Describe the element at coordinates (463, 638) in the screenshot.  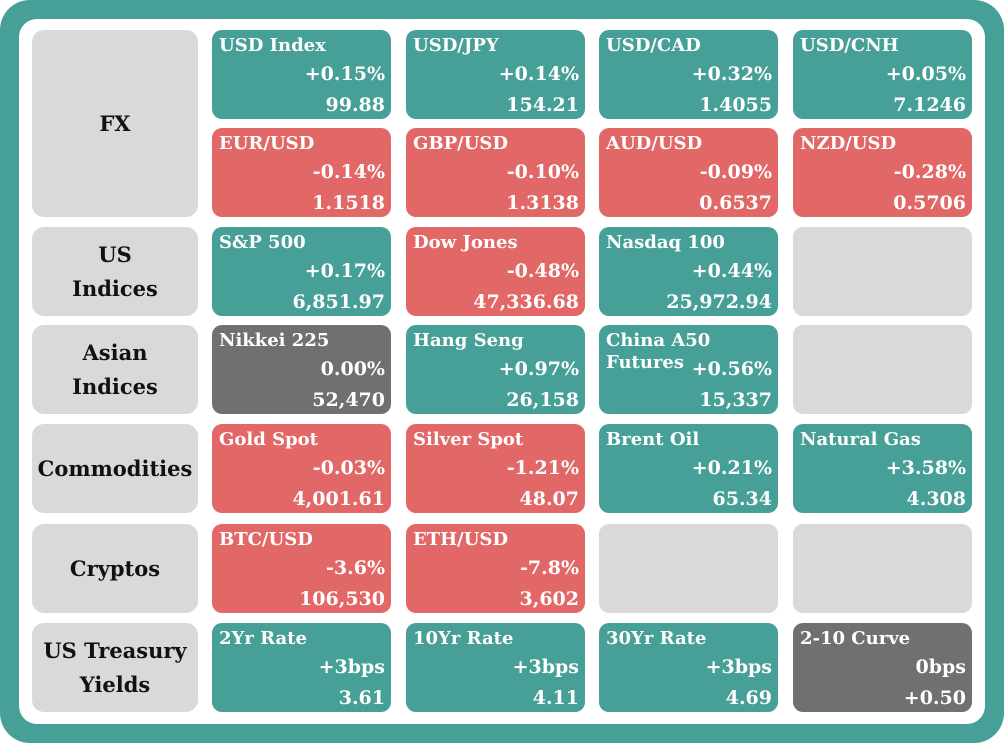
I see `tile-name: 10Yr Rate` at that location.